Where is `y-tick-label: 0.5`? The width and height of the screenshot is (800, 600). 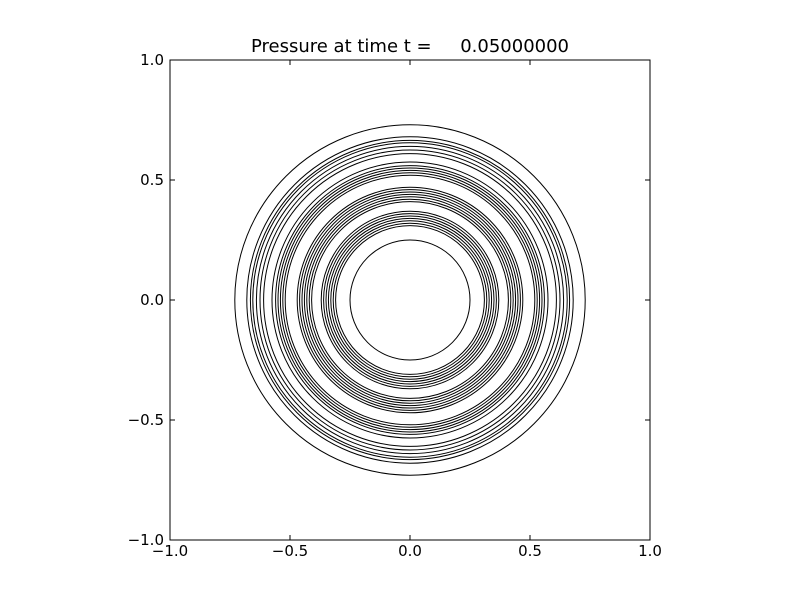 y-tick-label: 0.5 is located at coordinates (152, 180).